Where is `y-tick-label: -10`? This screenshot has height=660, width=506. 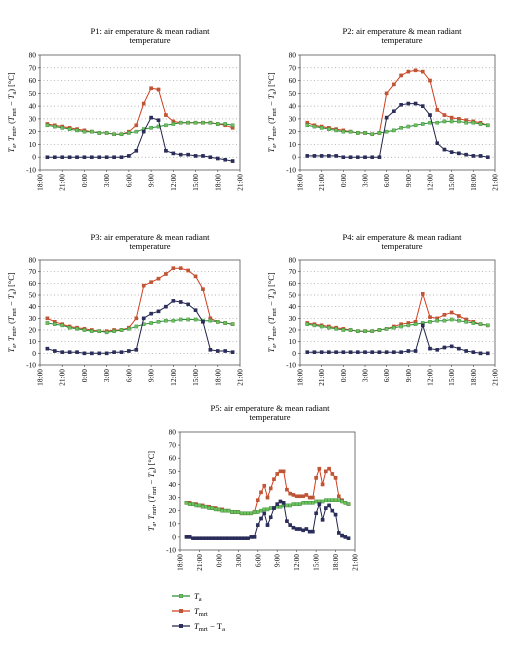
y-tick-label: -10 is located at coordinates (291, 170).